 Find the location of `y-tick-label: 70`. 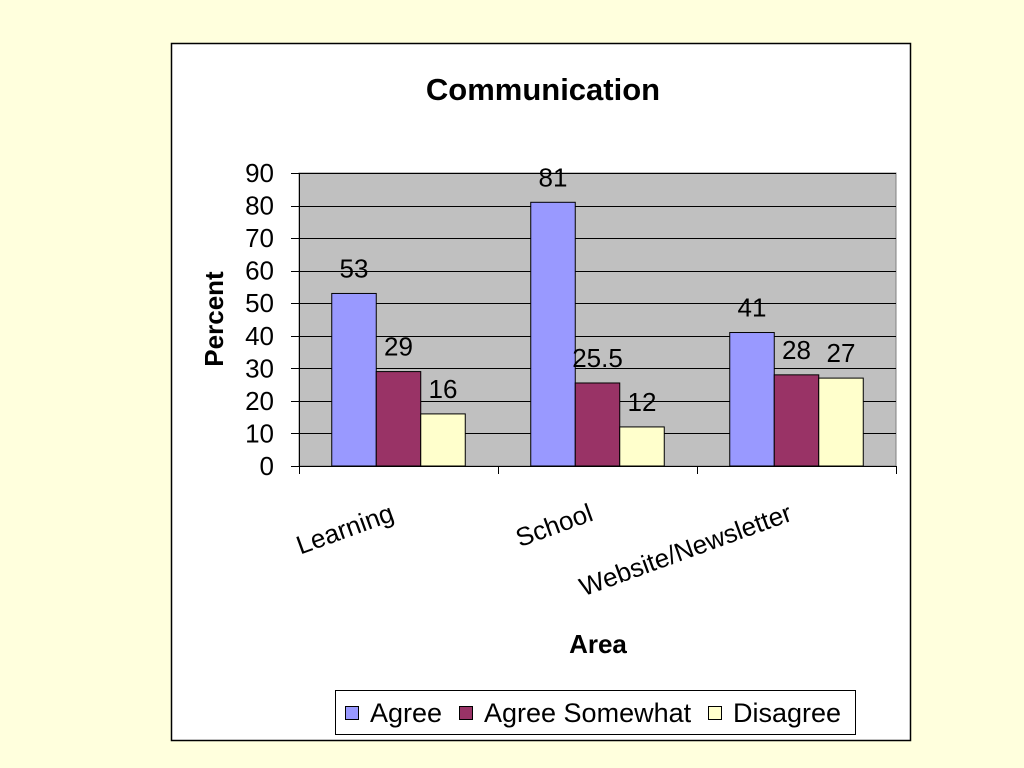

y-tick-label: 70 is located at coordinates (259, 238).